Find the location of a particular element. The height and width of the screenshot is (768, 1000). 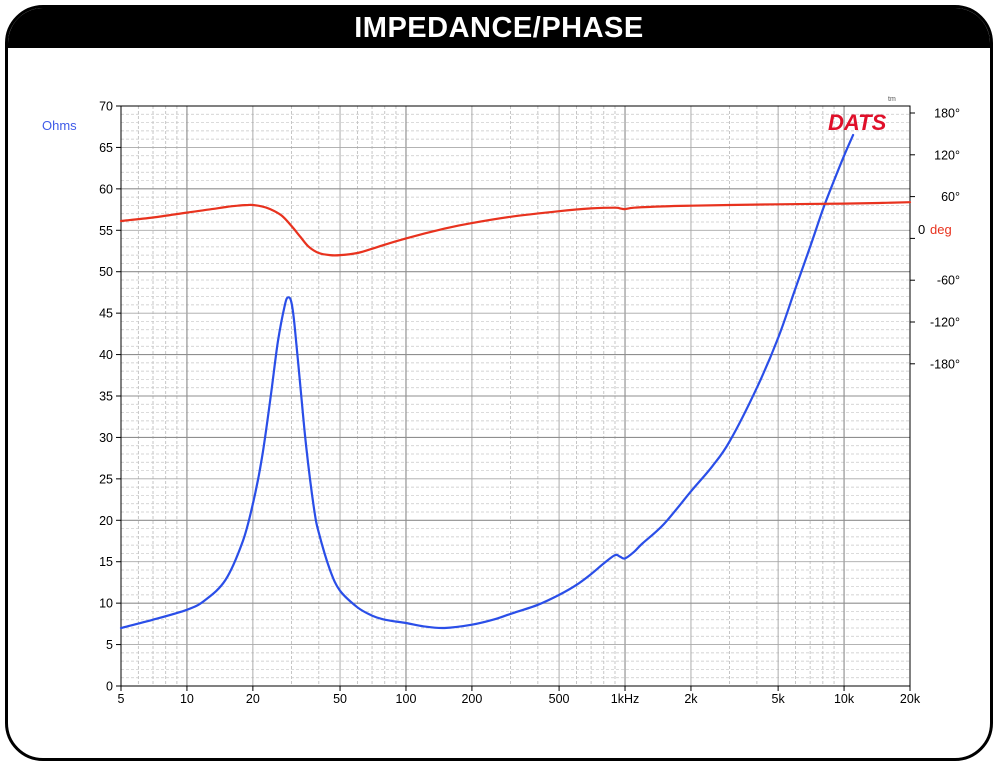

left-tick-label: 70 is located at coordinates (106, 107).